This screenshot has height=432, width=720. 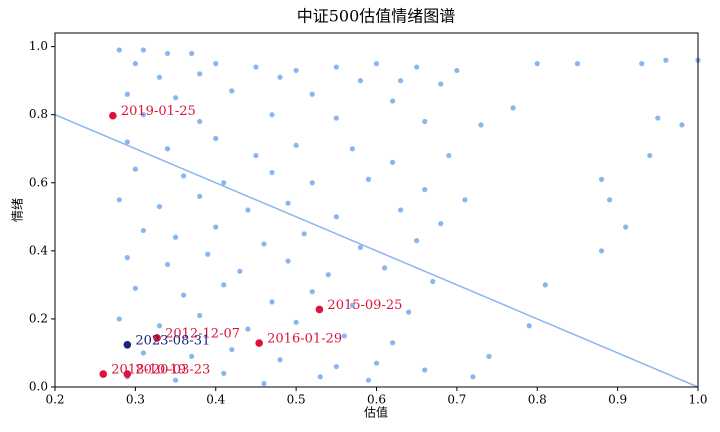 What do you see at coordinates (304, 339) in the screenshot?
I see `highlight-label: 2016-01-29` at bounding box center [304, 339].